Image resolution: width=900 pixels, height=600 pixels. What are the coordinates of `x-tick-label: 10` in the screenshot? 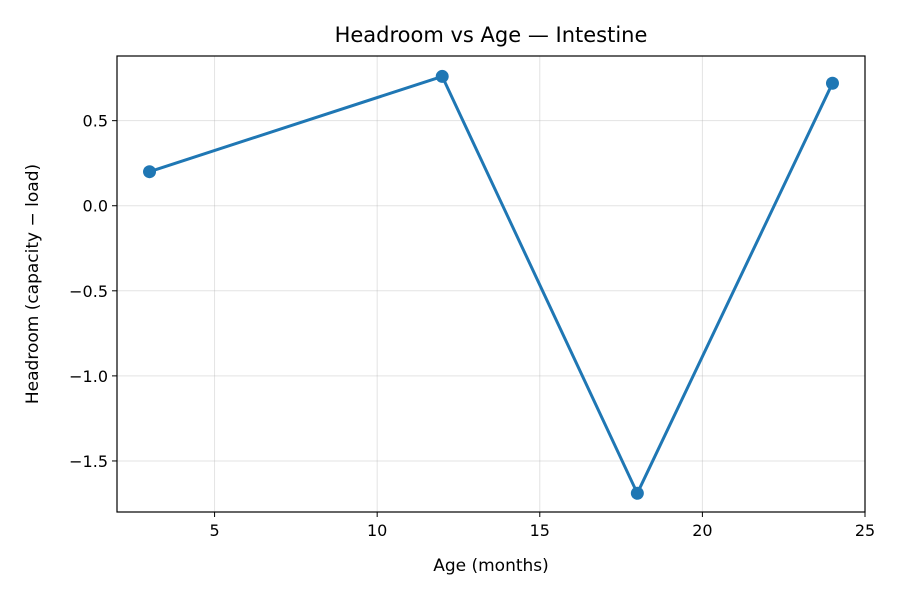 It's located at (377, 530).